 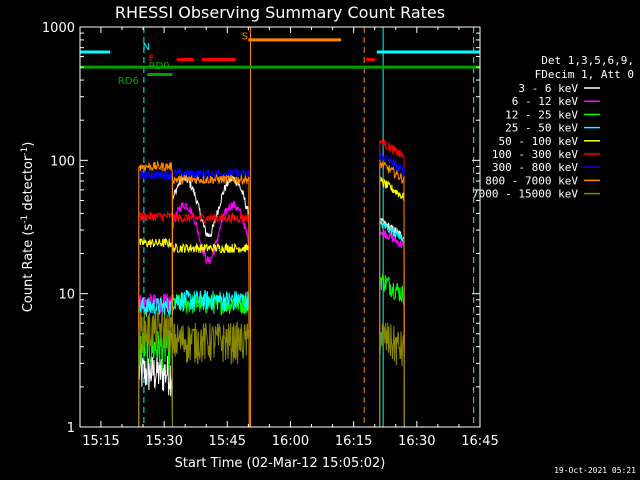 I want to click on y-tick-label: 10, so click(x=66, y=295).